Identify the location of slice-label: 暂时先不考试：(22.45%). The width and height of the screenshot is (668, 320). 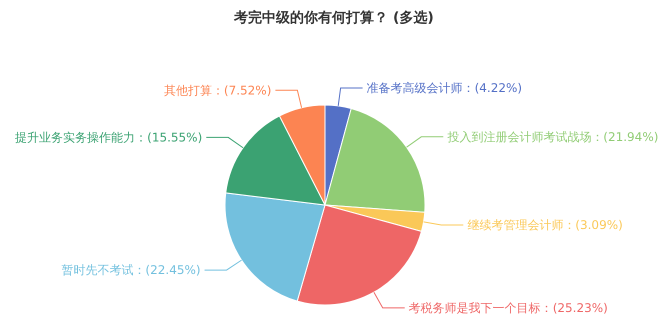
(131, 270).